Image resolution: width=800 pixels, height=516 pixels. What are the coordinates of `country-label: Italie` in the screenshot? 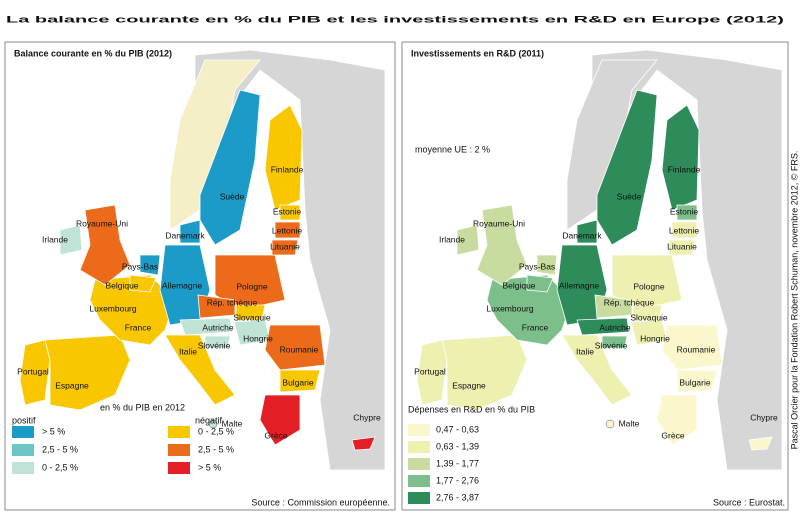 It's located at (188, 351).